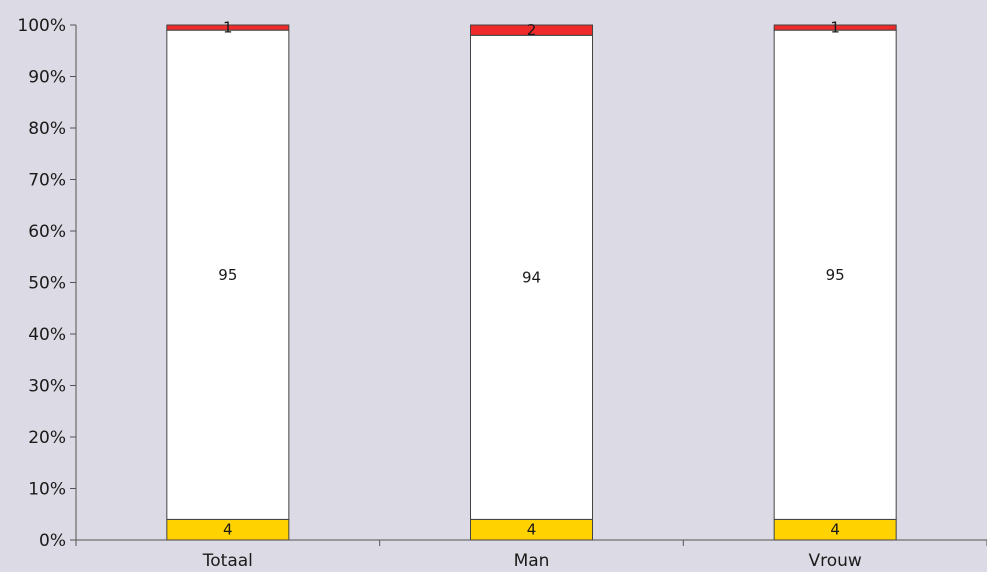 This screenshot has width=987, height=572. I want to click on x-tick-label: Man, so click(532, 561).